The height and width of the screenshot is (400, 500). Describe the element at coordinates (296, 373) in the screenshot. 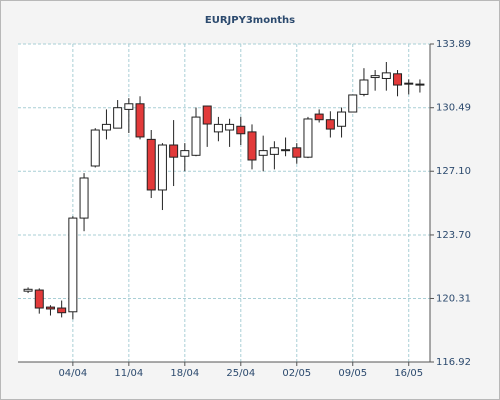

I see `x-tick-label: 02/05` at that location.